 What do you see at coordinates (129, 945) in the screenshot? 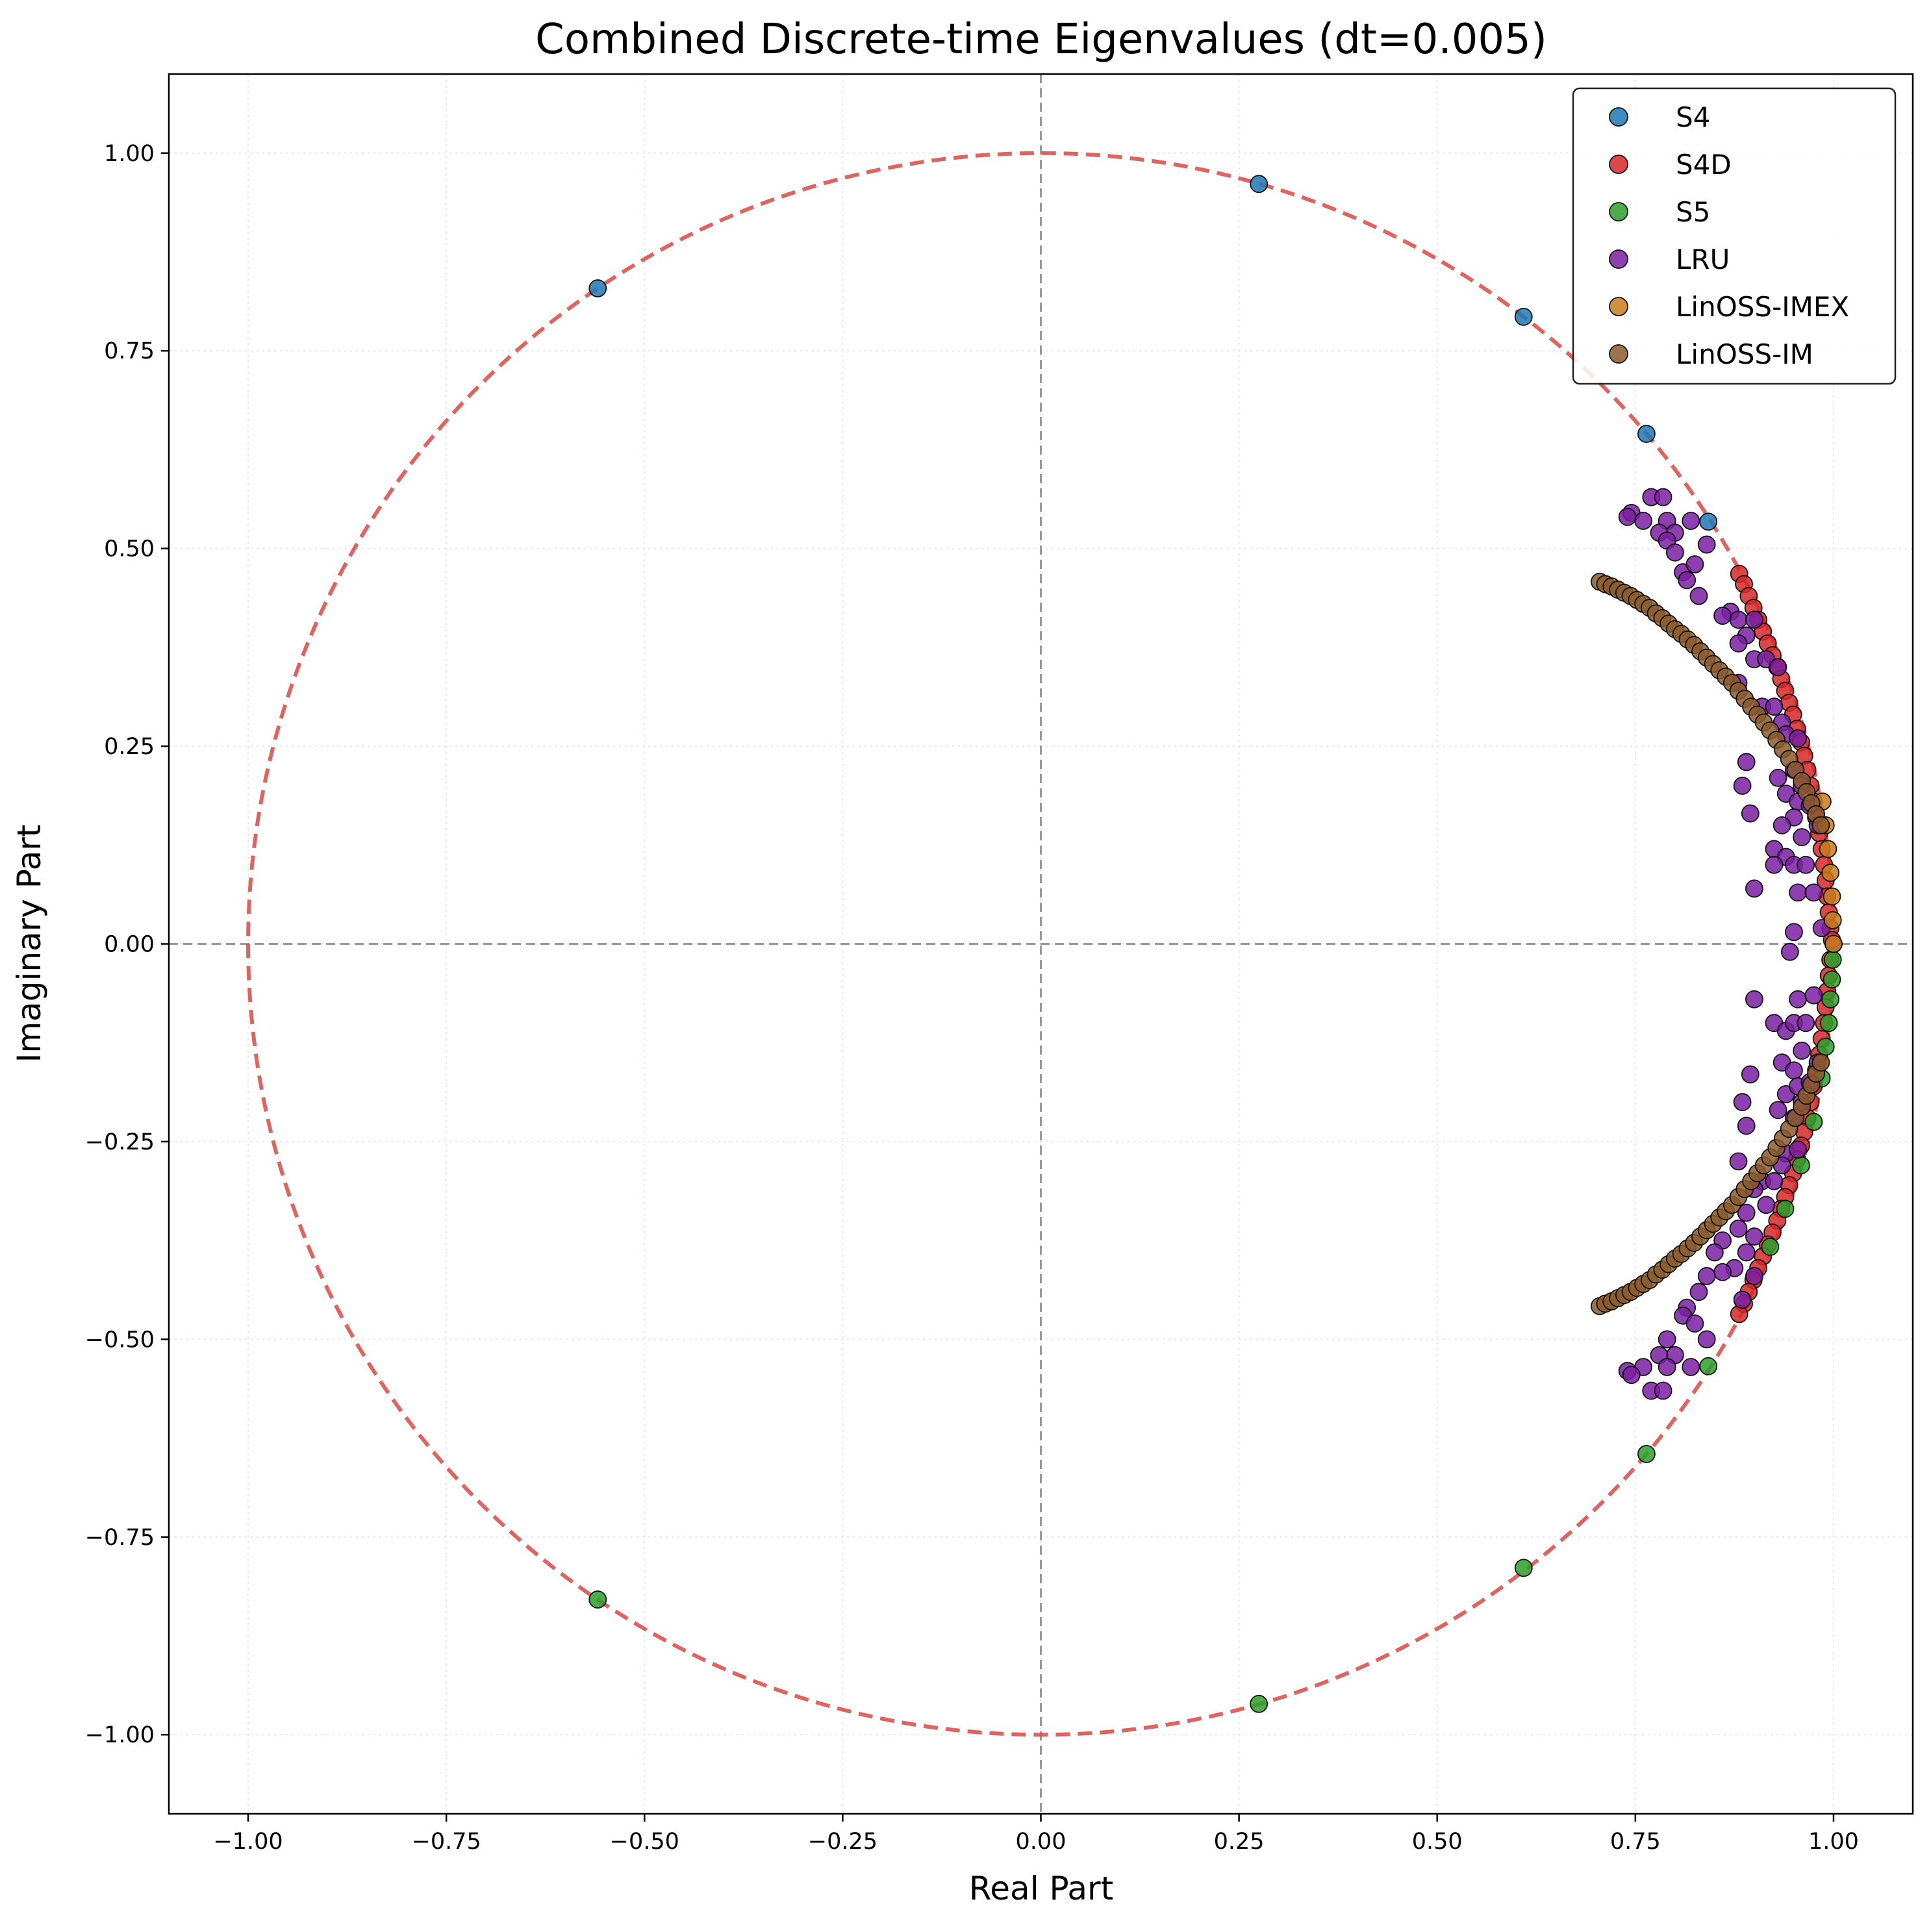
I see `y-tick-label: 0.00` at bounding box center [129, 945].